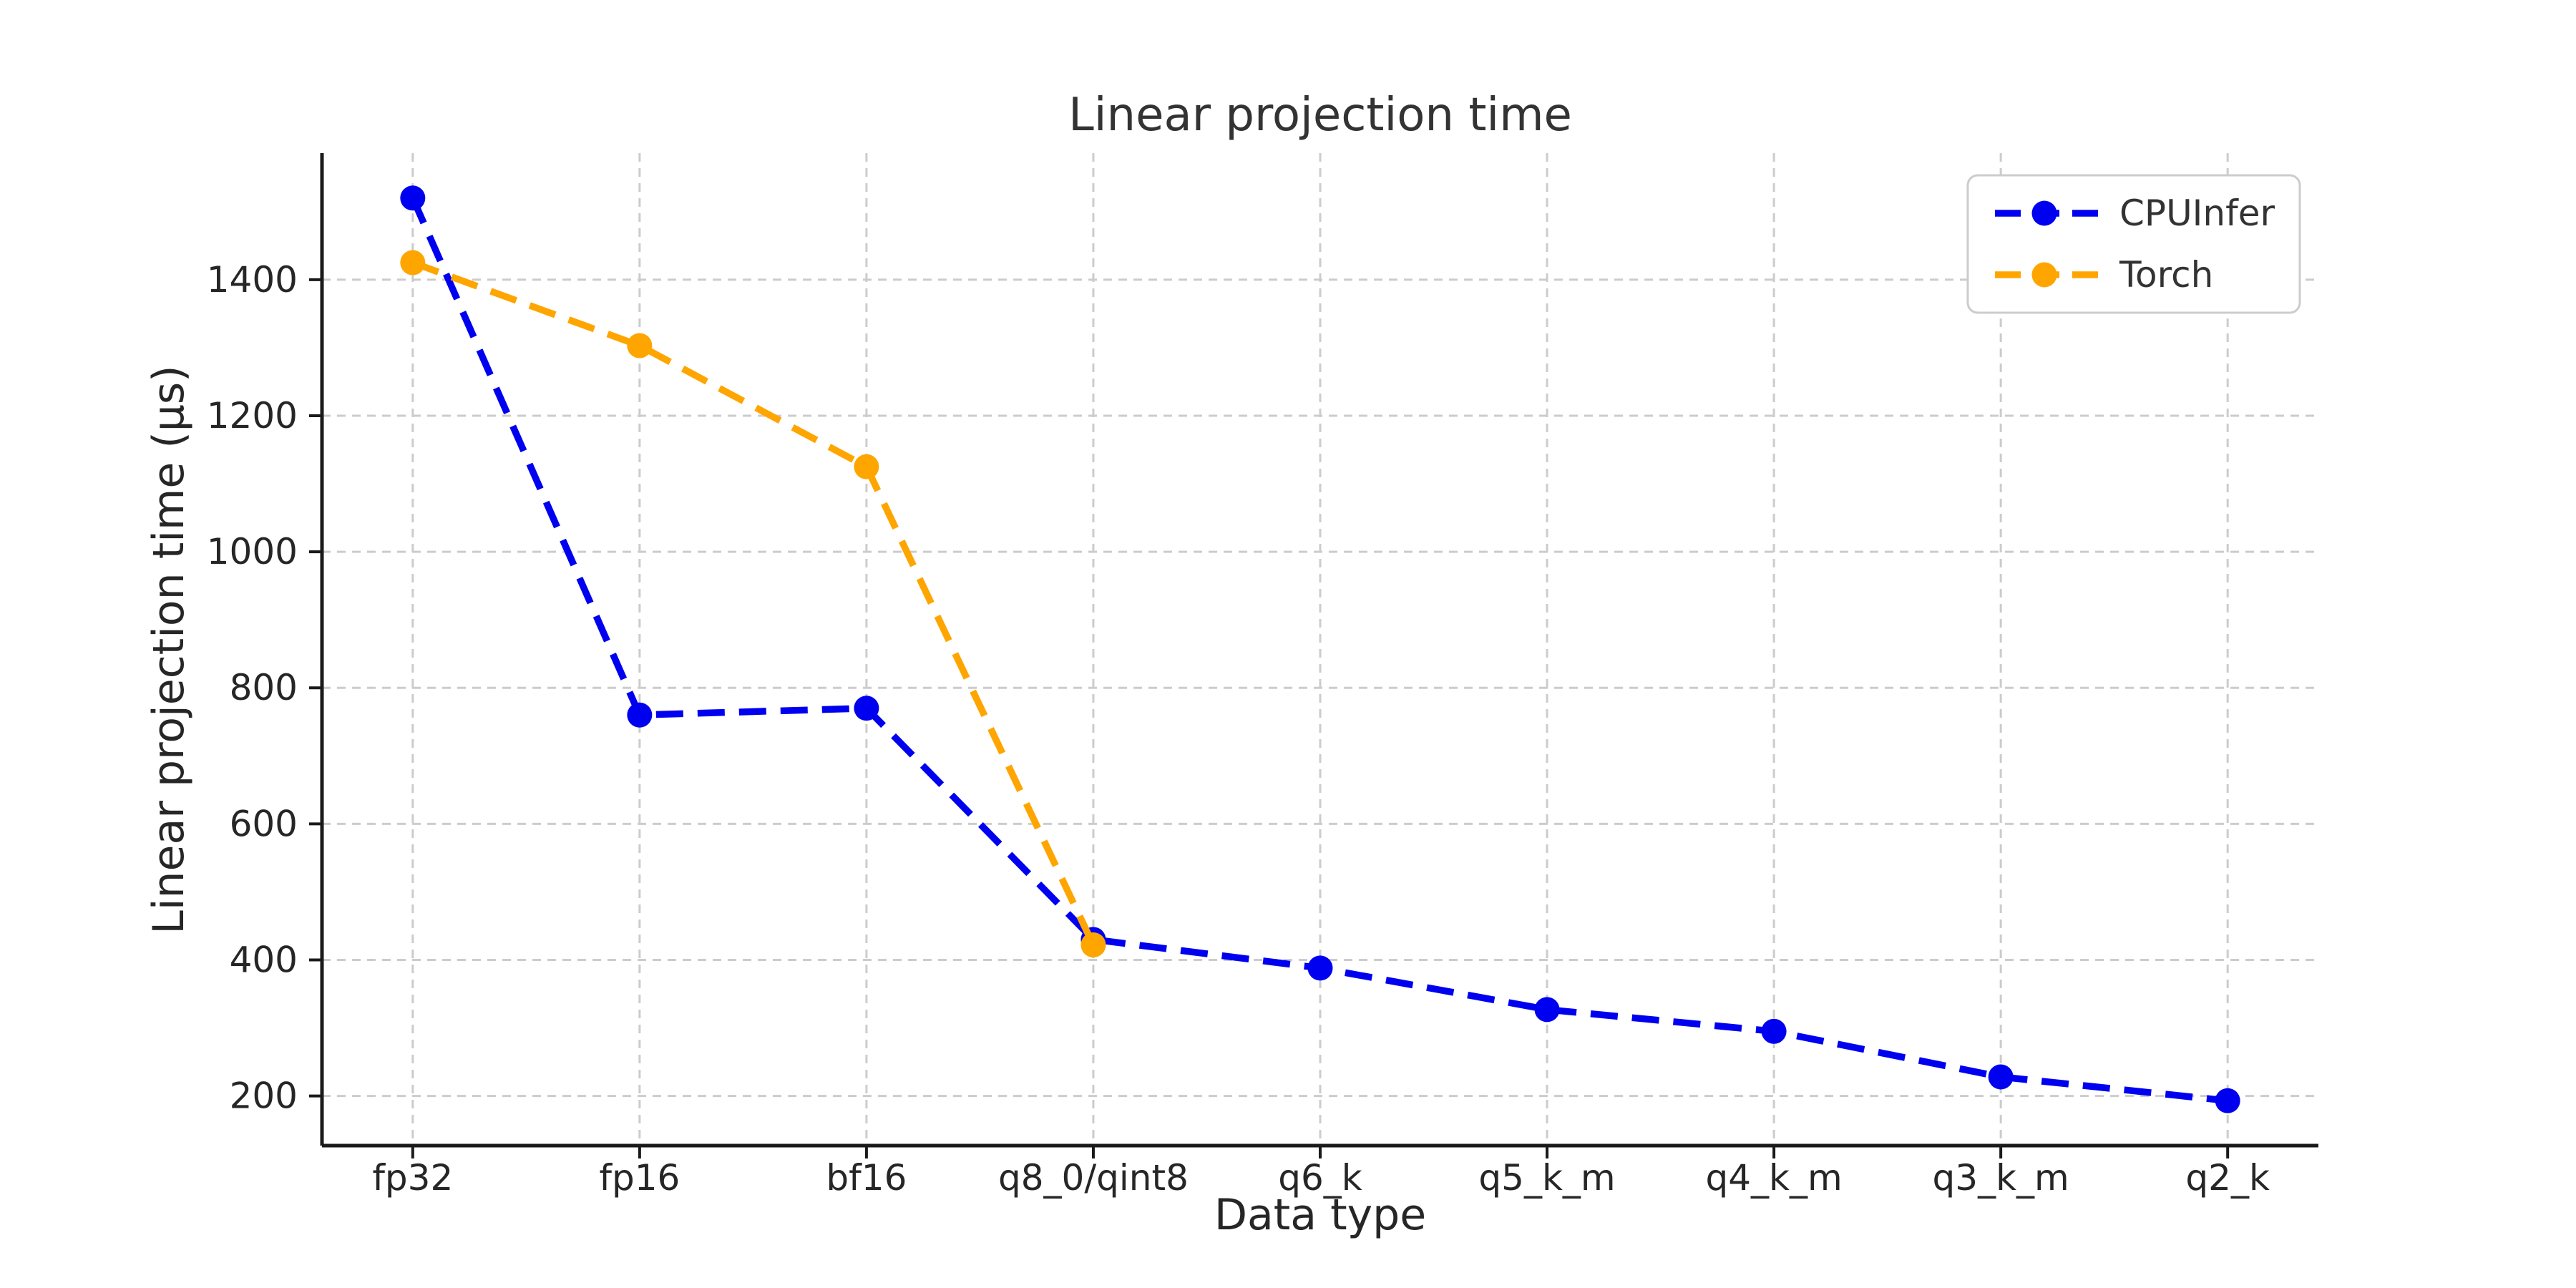 The width and height of the screenshot is (2576, 1288). What do you see at coordinates (866, 1178) in the screenshot?
I see `x-tick-label: bf16` at bounding box center [866, 1178].